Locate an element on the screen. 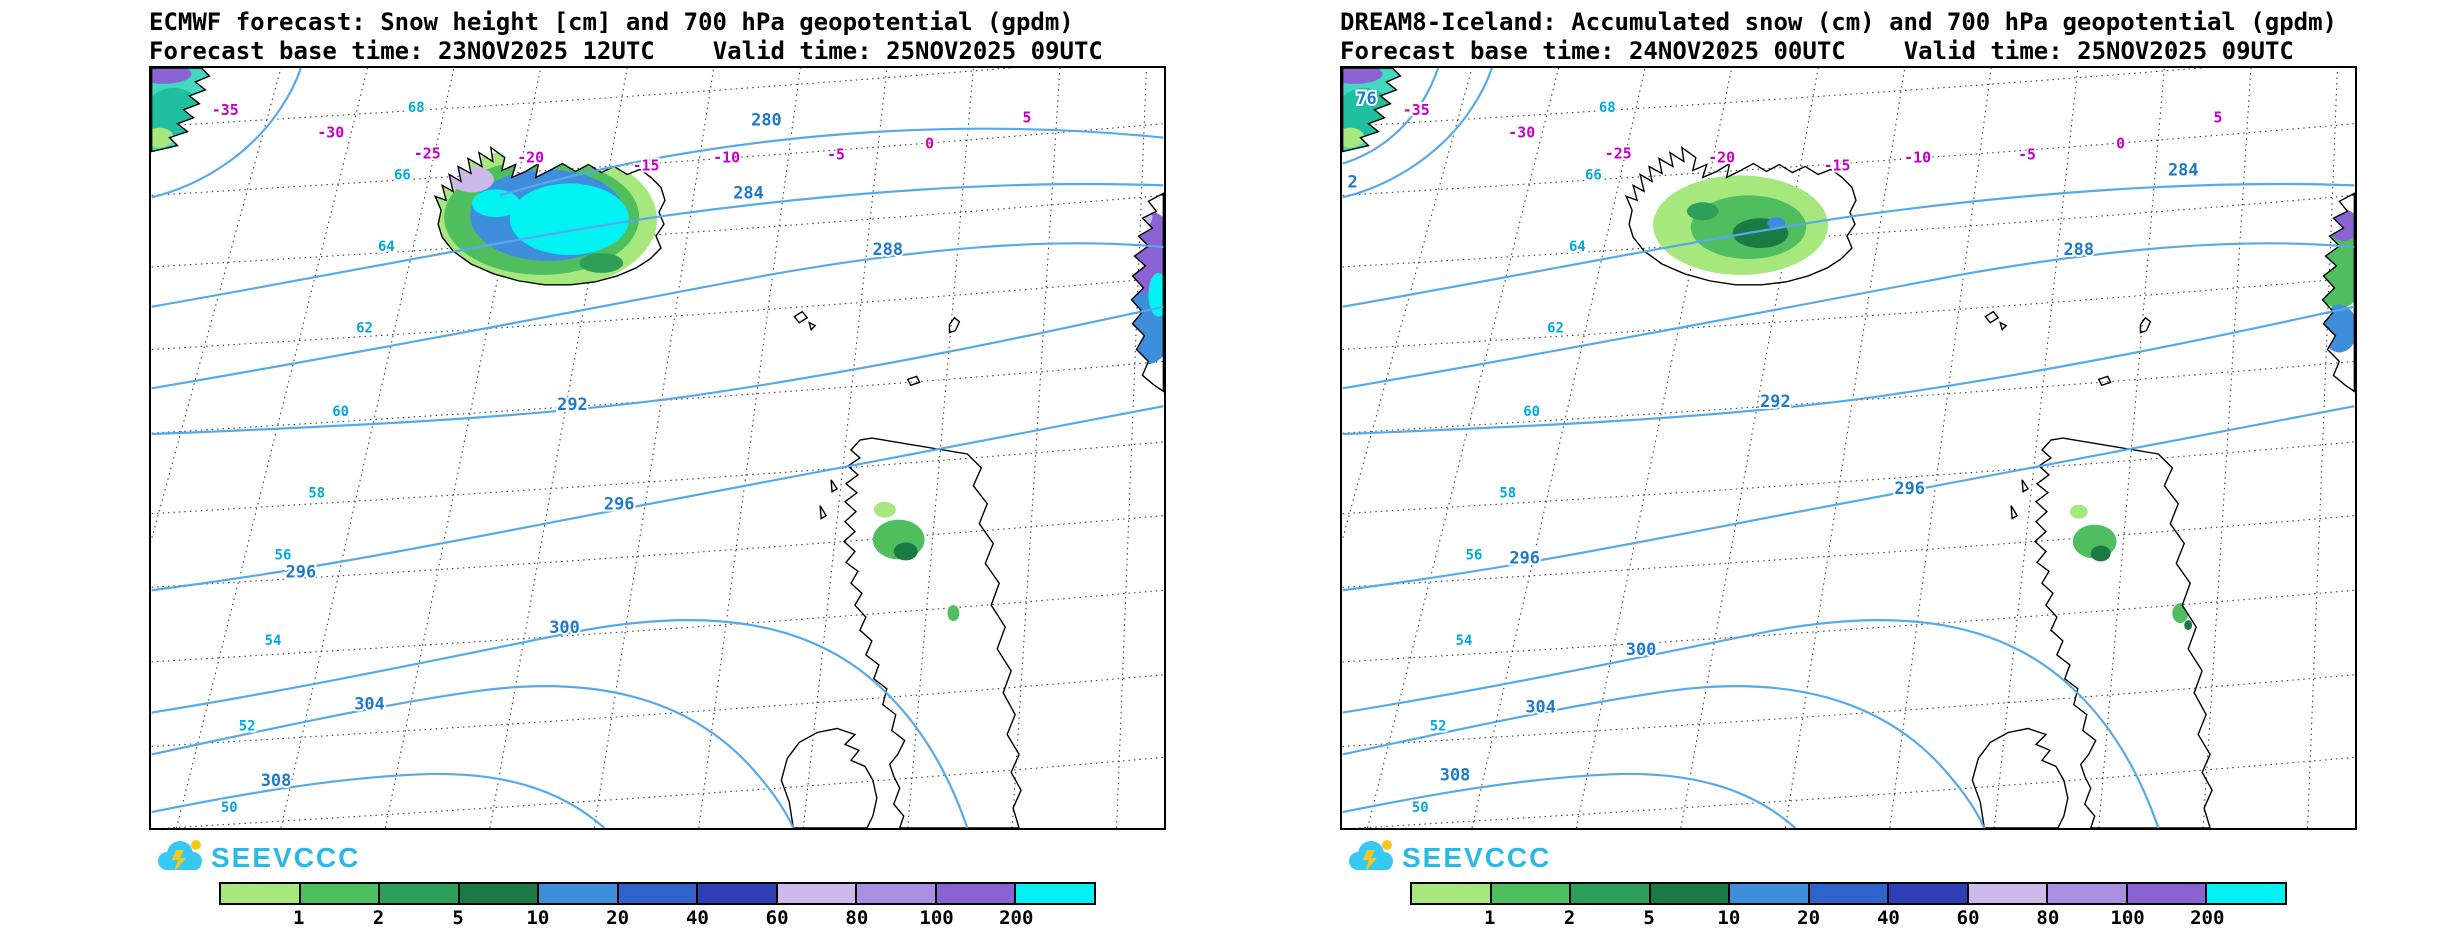 The height and width of the screenshot is (929, 2454). geopotential-label: 2 is located at coordinates (1353, 181).